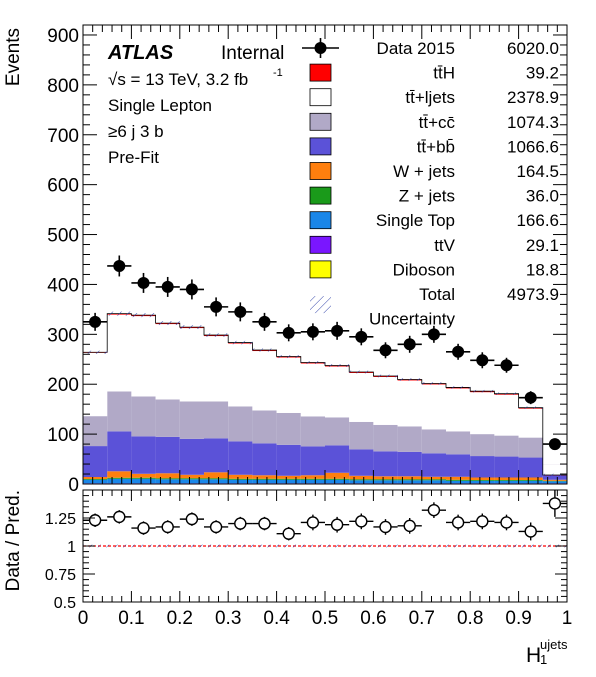 This screenshot has height=677, width=596. I want to click on x-tick-label: 0.6, so click(373, 618).